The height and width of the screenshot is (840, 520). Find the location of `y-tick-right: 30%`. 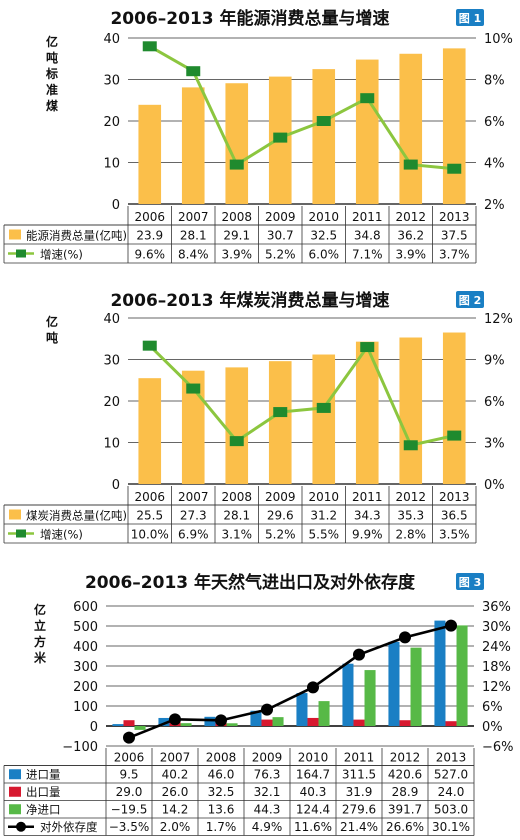

y-tick-right: 30% is located at coordinates (496, 627).